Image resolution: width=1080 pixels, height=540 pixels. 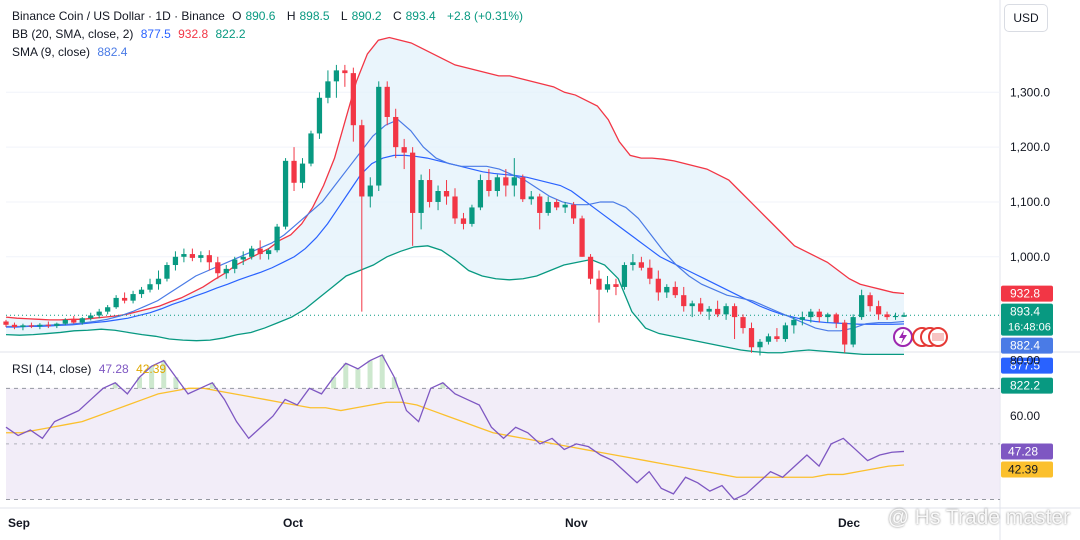 What do you see at coordinates (193, 34) in the screenshot?
I see `bb-upper-value: 932.8` at bounding box center [193, 34].